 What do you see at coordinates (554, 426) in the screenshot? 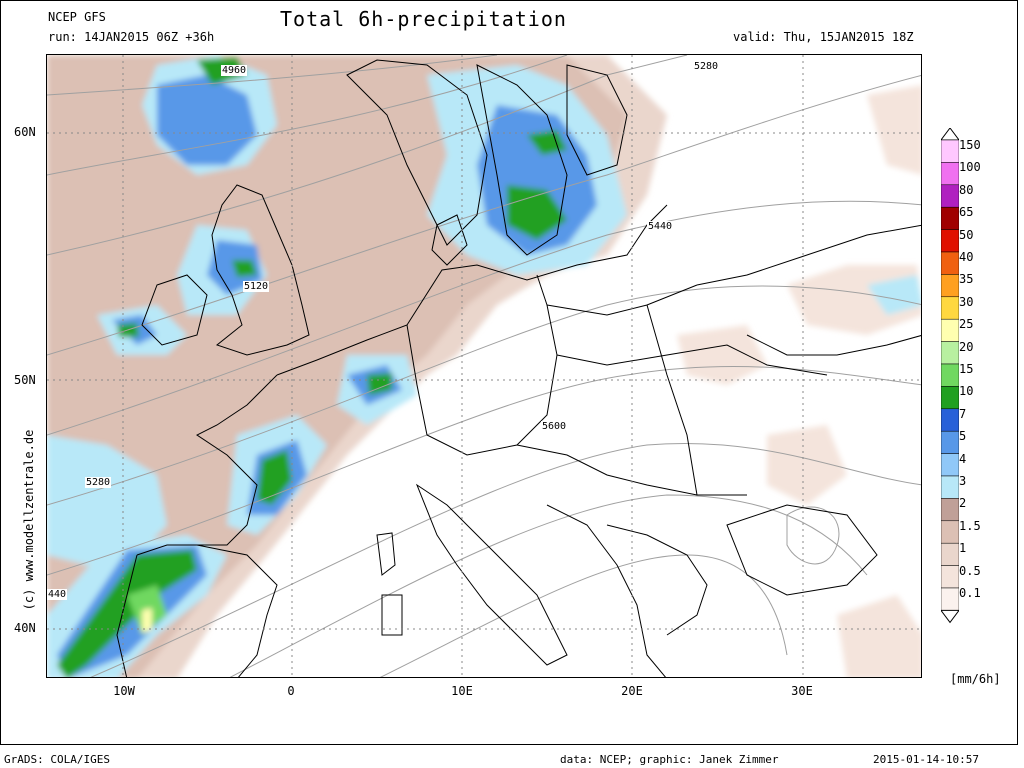
I see `contour-label: 5600` at bounding box center [554, 426].